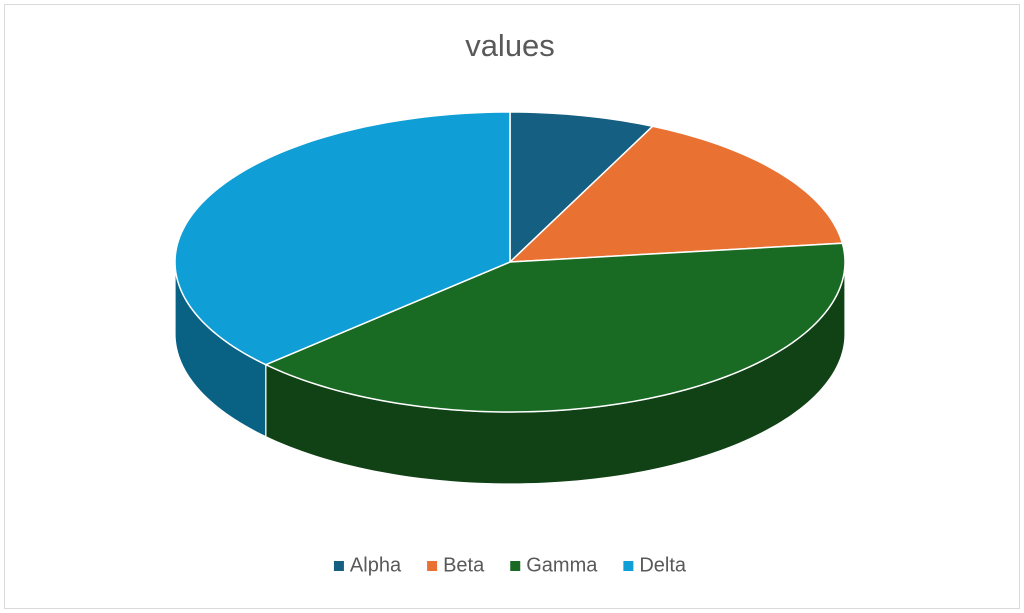 The width and height of the screenshot is (1024, 613). I want to click on legend-label: Gamma, so click(562, 565).